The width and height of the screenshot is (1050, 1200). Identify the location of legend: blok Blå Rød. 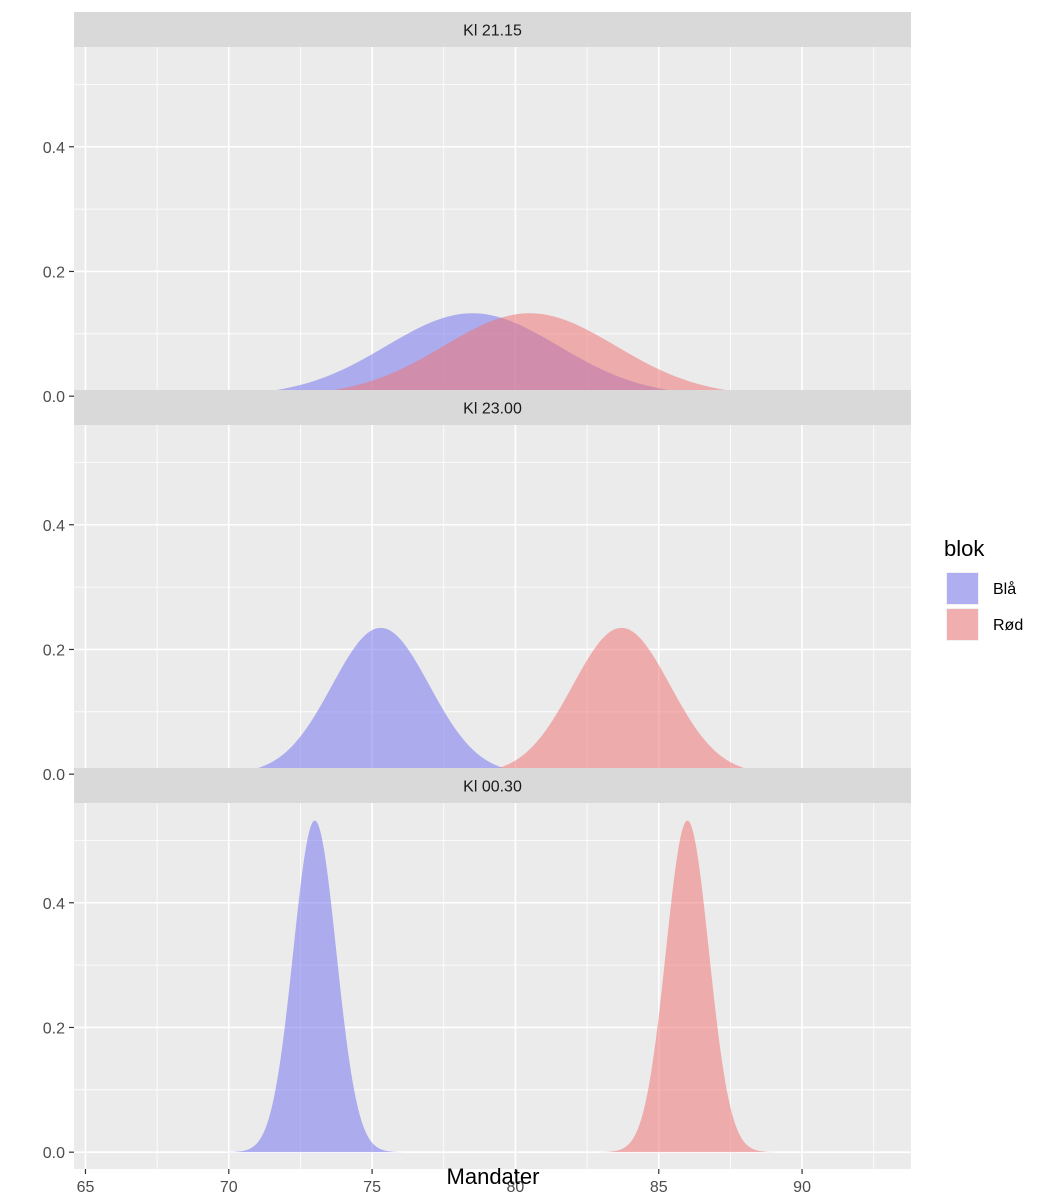
(983, 588).